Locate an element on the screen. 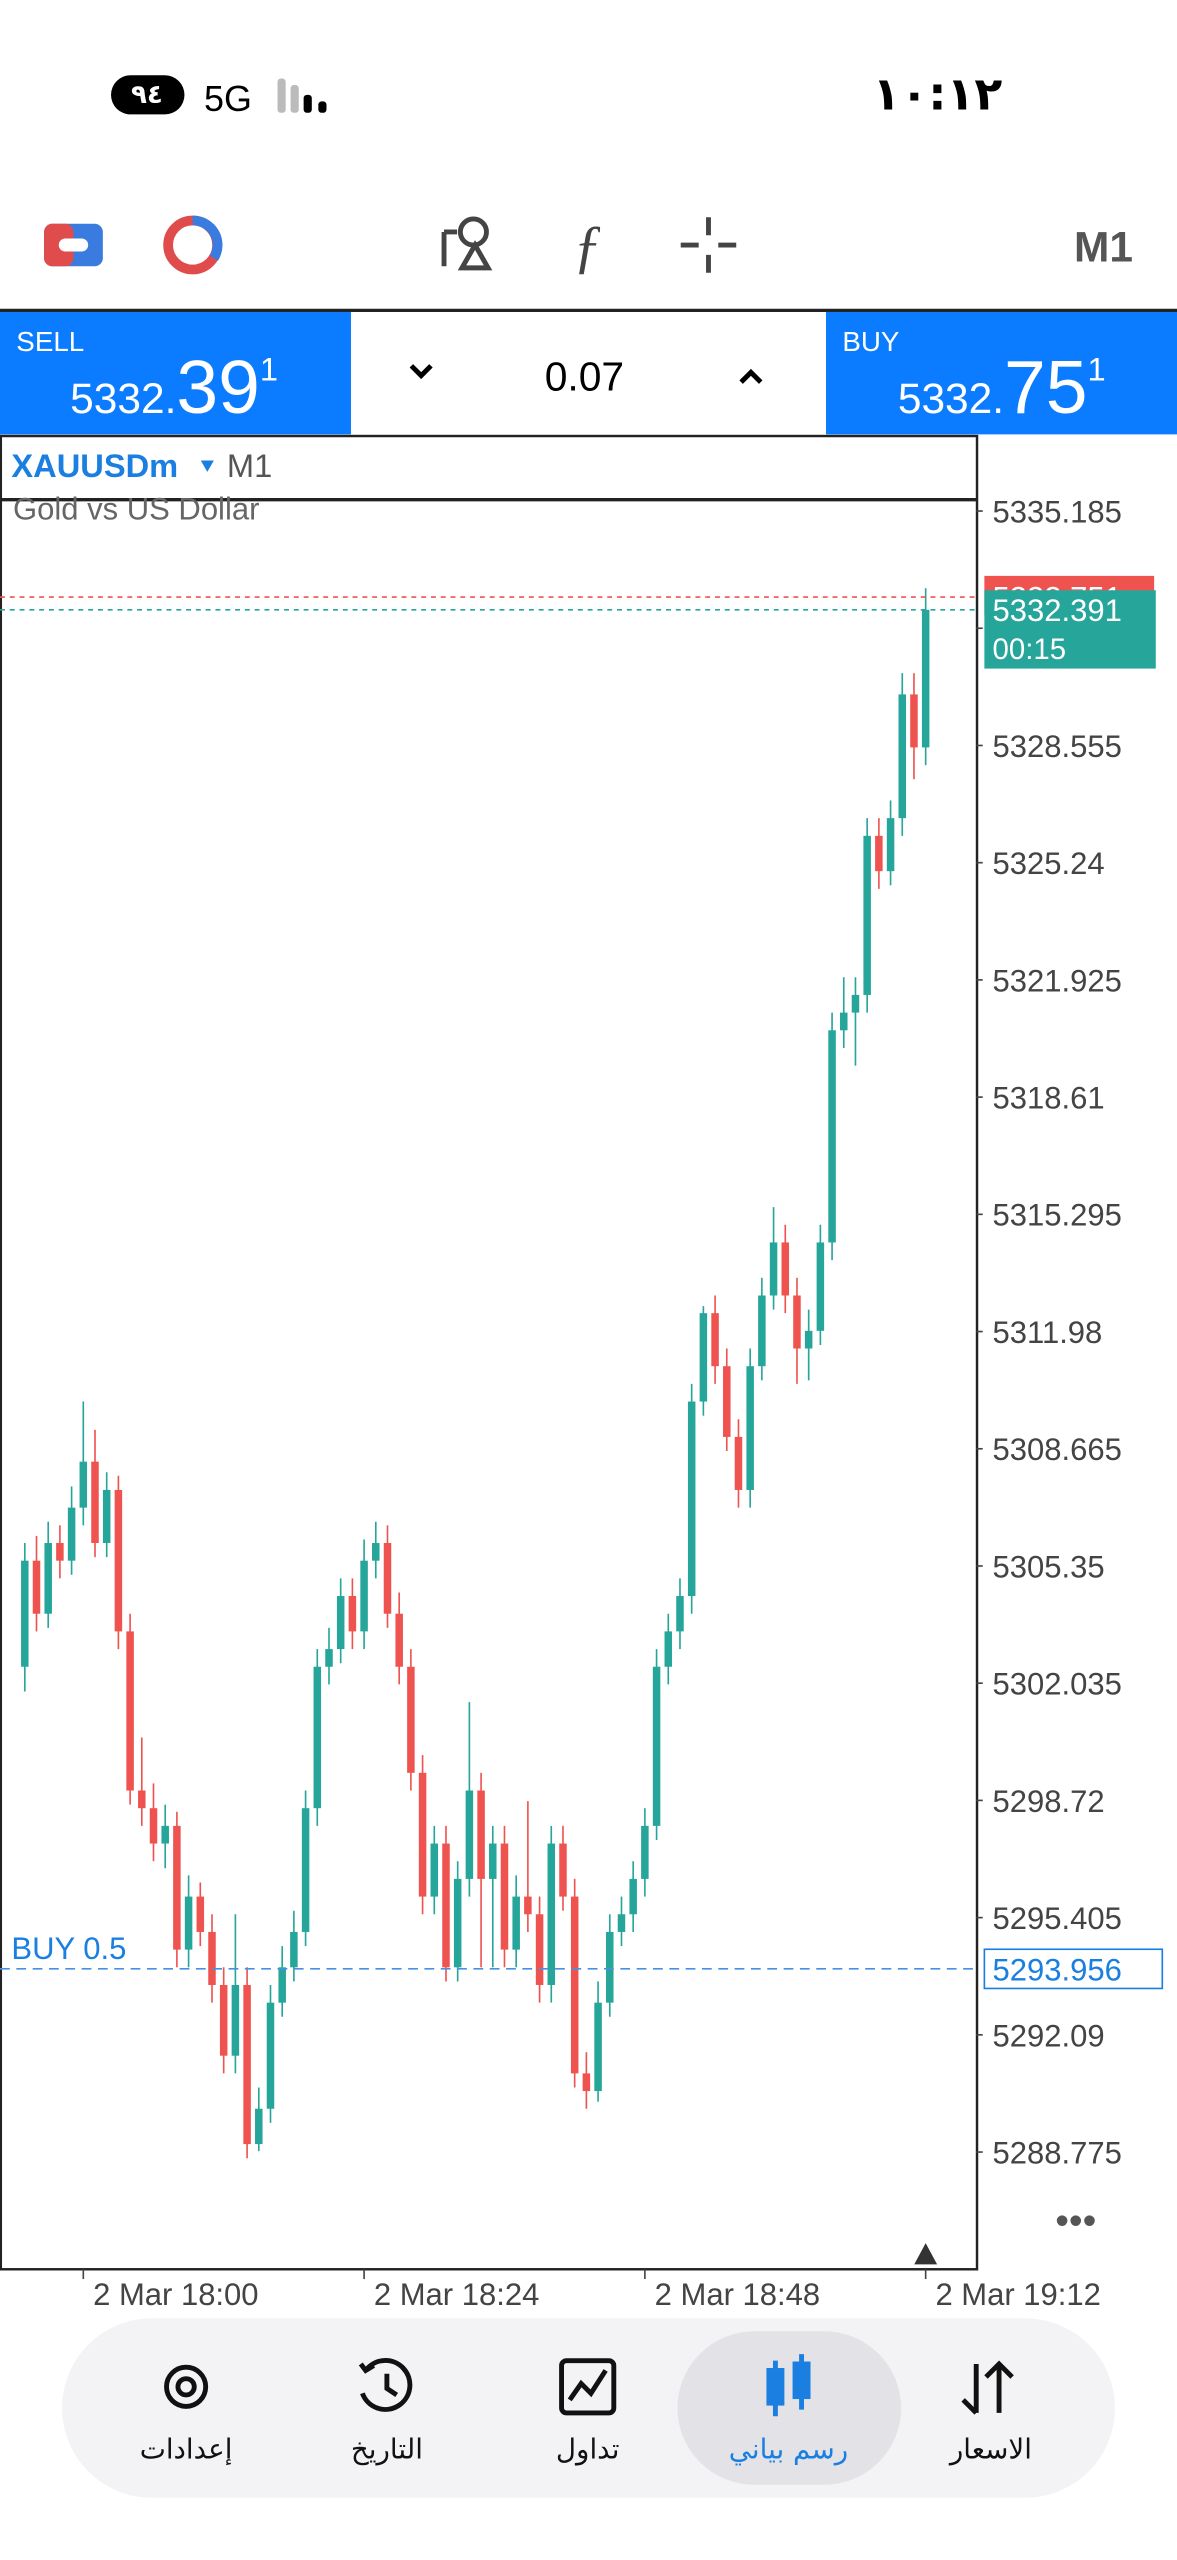  timeframe: M1 is located at coordinates (1103, 246).